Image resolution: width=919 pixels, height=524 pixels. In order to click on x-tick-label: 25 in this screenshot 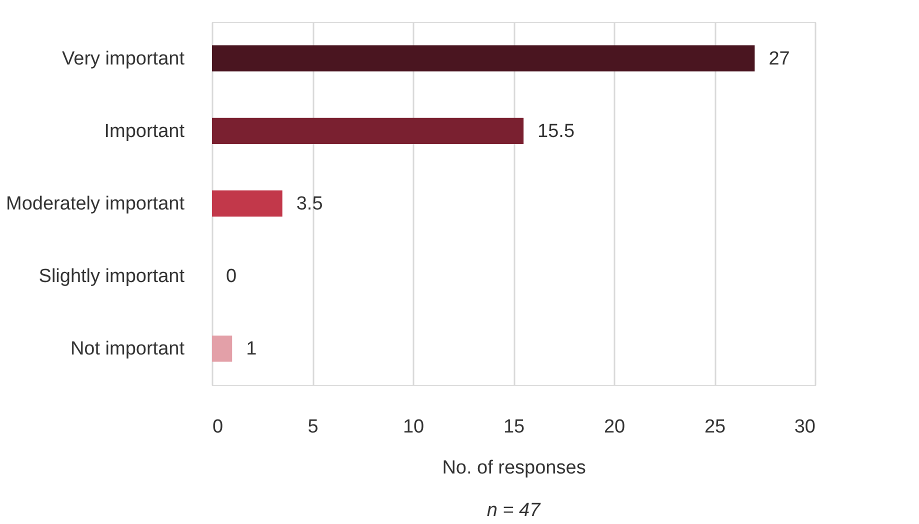, I will do `click(715, 427)`.